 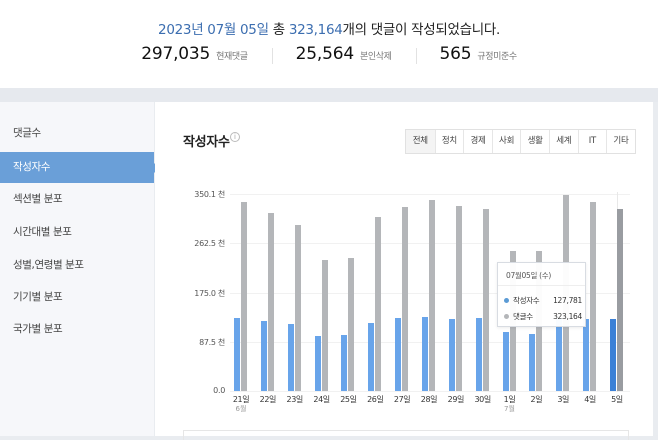 I want to click on sidebar-item-comment-count: 댓글수, so click(x=27, y=133).